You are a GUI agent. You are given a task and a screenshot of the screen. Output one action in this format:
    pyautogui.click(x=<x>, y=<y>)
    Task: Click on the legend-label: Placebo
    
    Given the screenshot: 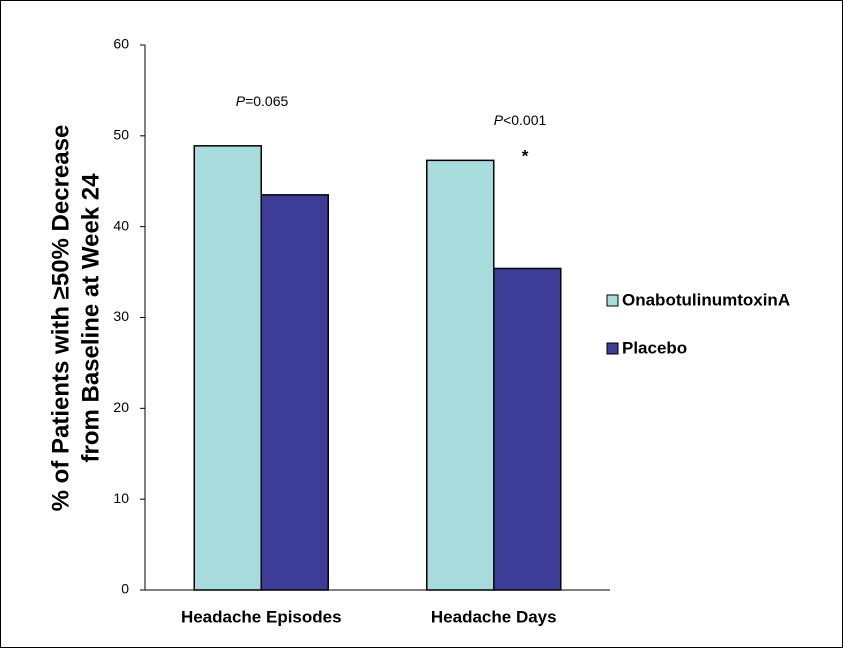 What is the action you would take?
    pyautogui.click(x=654, y=347)
    